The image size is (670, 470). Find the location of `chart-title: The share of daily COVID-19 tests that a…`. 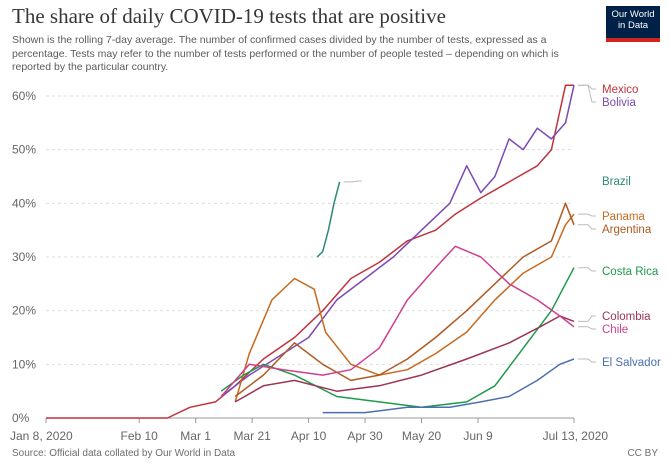

chart-title: The share of daily COVID-19 tests that a… is located at coordinates (229, 16).